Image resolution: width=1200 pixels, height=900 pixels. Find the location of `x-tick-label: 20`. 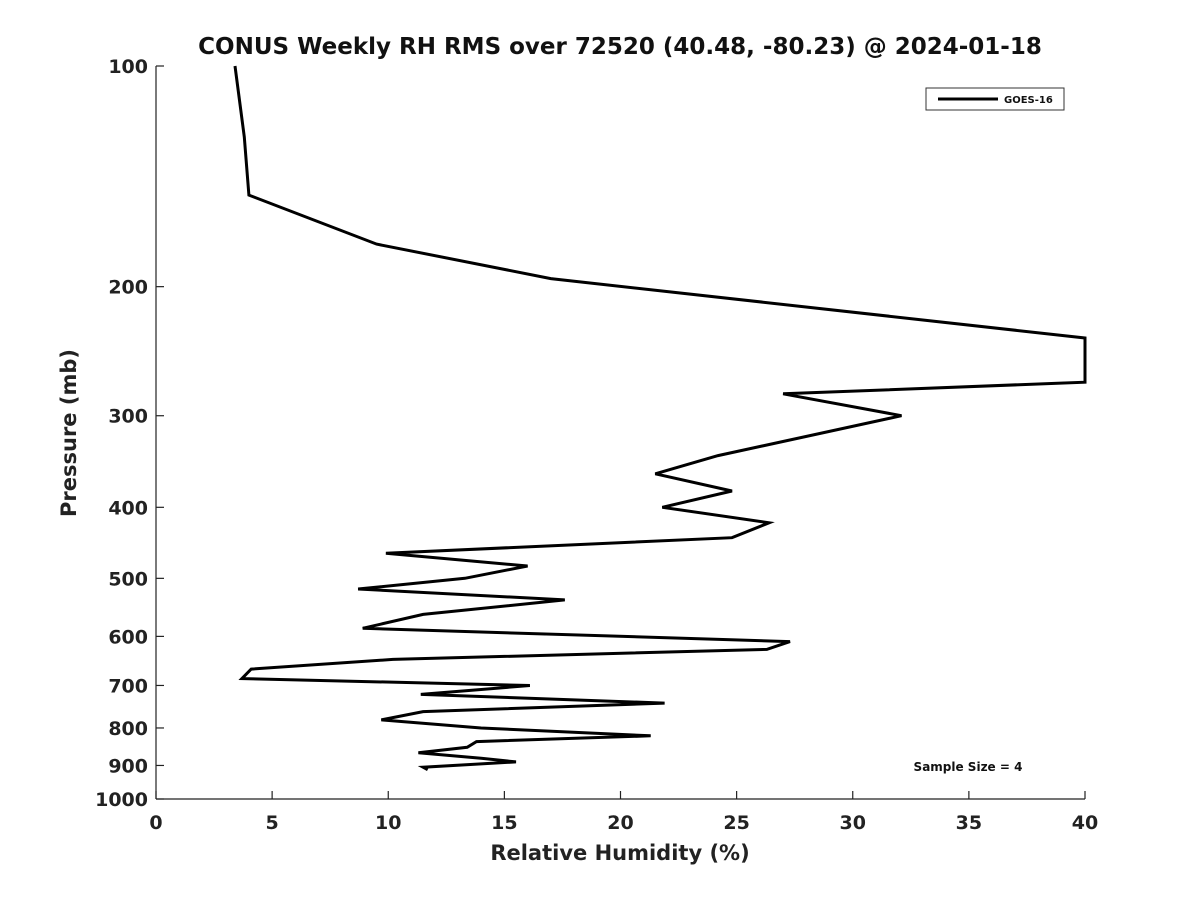

x-tick-label: 20 is located at coordinates (620, 823).